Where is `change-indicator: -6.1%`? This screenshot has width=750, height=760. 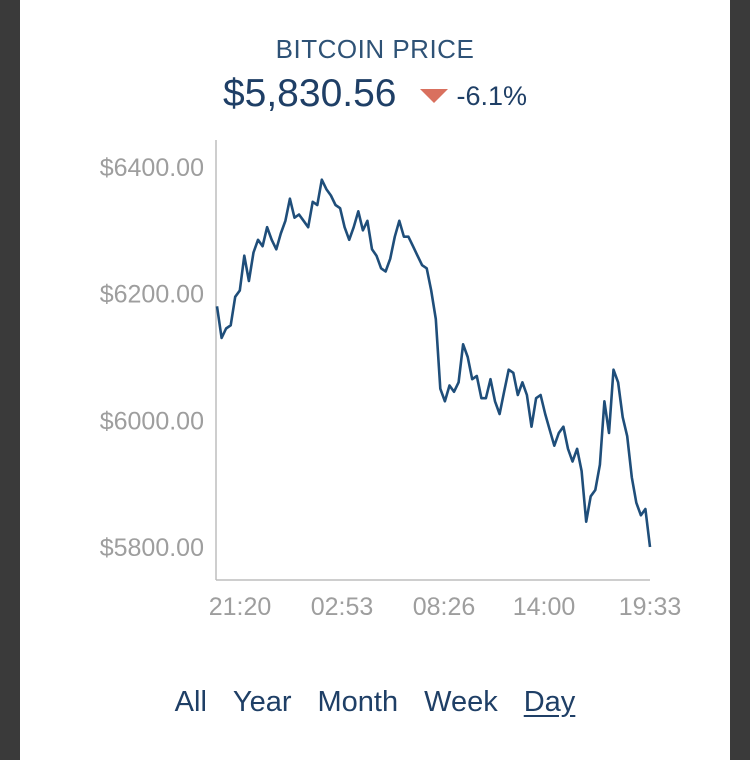
change-indicator: -6.1% is located at coordinates (473, 96).